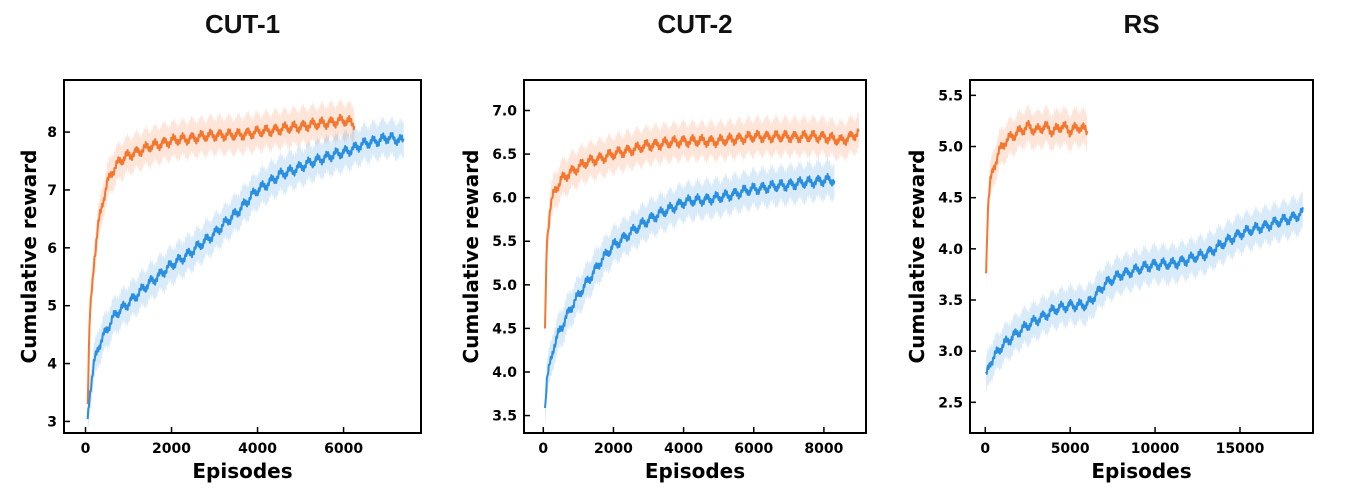 The width and height of the screenshot is (1347, 496). Describe the element at coordinates (52, 365) in the screenshot. I see `y-tick-label: 4` at that location.